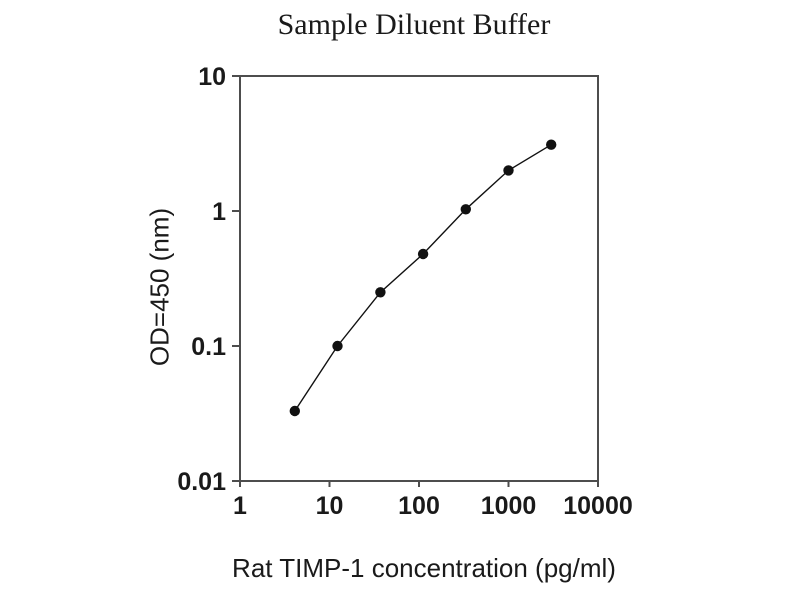  Describe the element at coordinates (598, 506) in the screenshot. I see `x-tick-label: 10000` at that location.